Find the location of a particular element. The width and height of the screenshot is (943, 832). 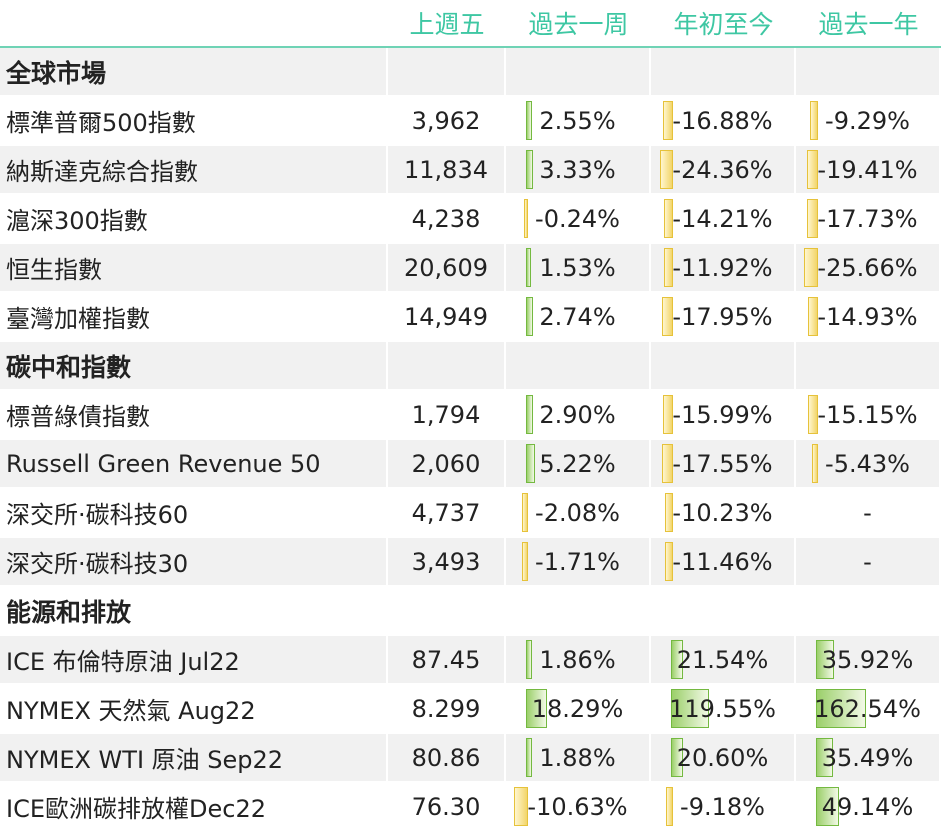

year-cell: - is located at coordinates (868, 513).